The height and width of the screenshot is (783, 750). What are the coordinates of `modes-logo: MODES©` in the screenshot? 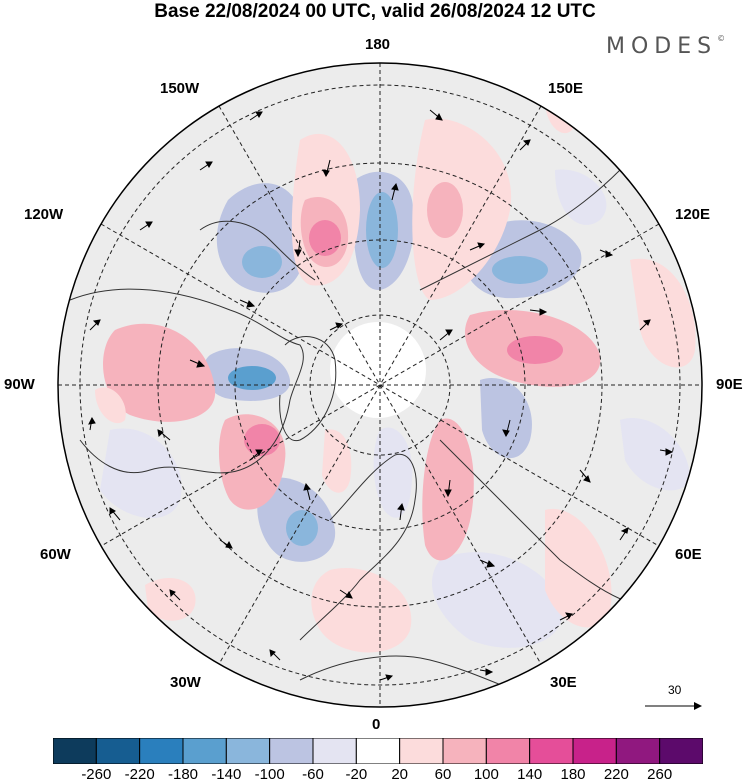 It's located at (665, 46).